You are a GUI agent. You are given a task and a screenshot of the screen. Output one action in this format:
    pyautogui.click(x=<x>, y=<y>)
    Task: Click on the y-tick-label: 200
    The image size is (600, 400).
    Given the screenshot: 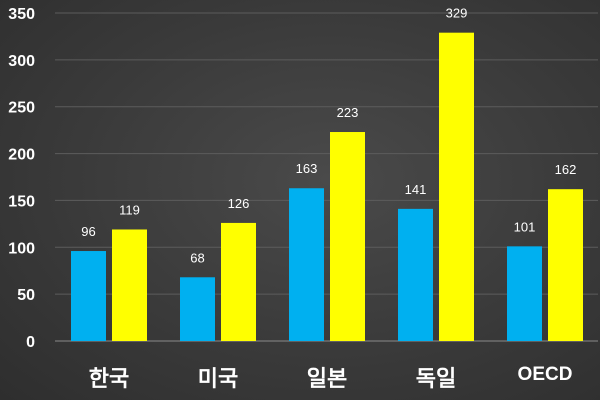 What is the action you would take?
    pyautogui.click(x=21, y=155)
    